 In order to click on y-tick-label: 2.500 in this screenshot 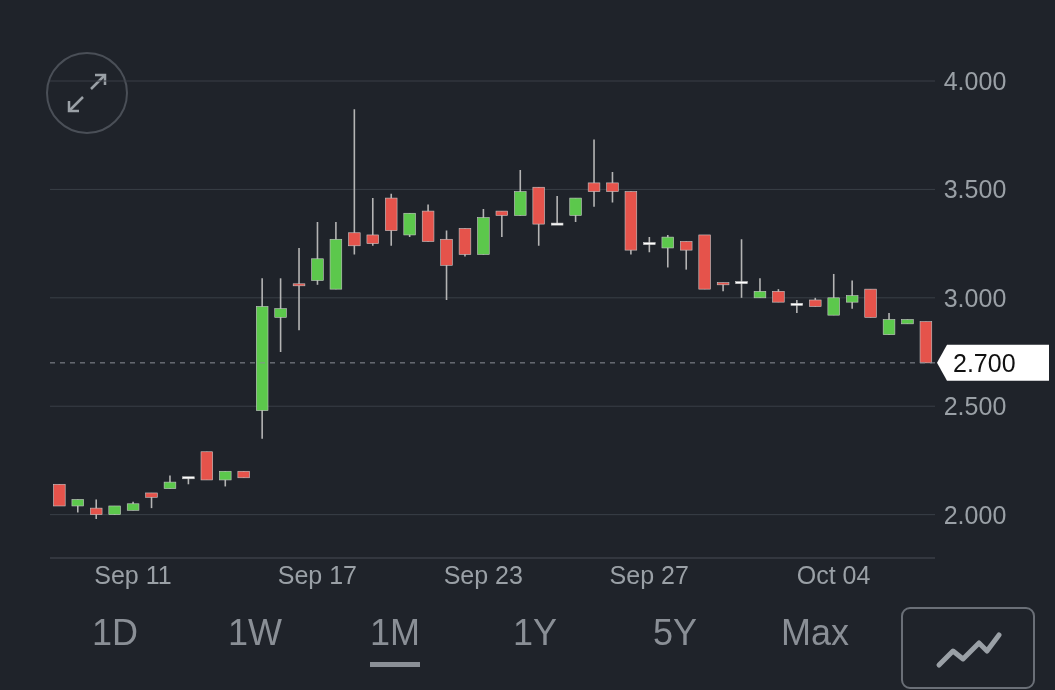, I will do `click(975, 406)`.